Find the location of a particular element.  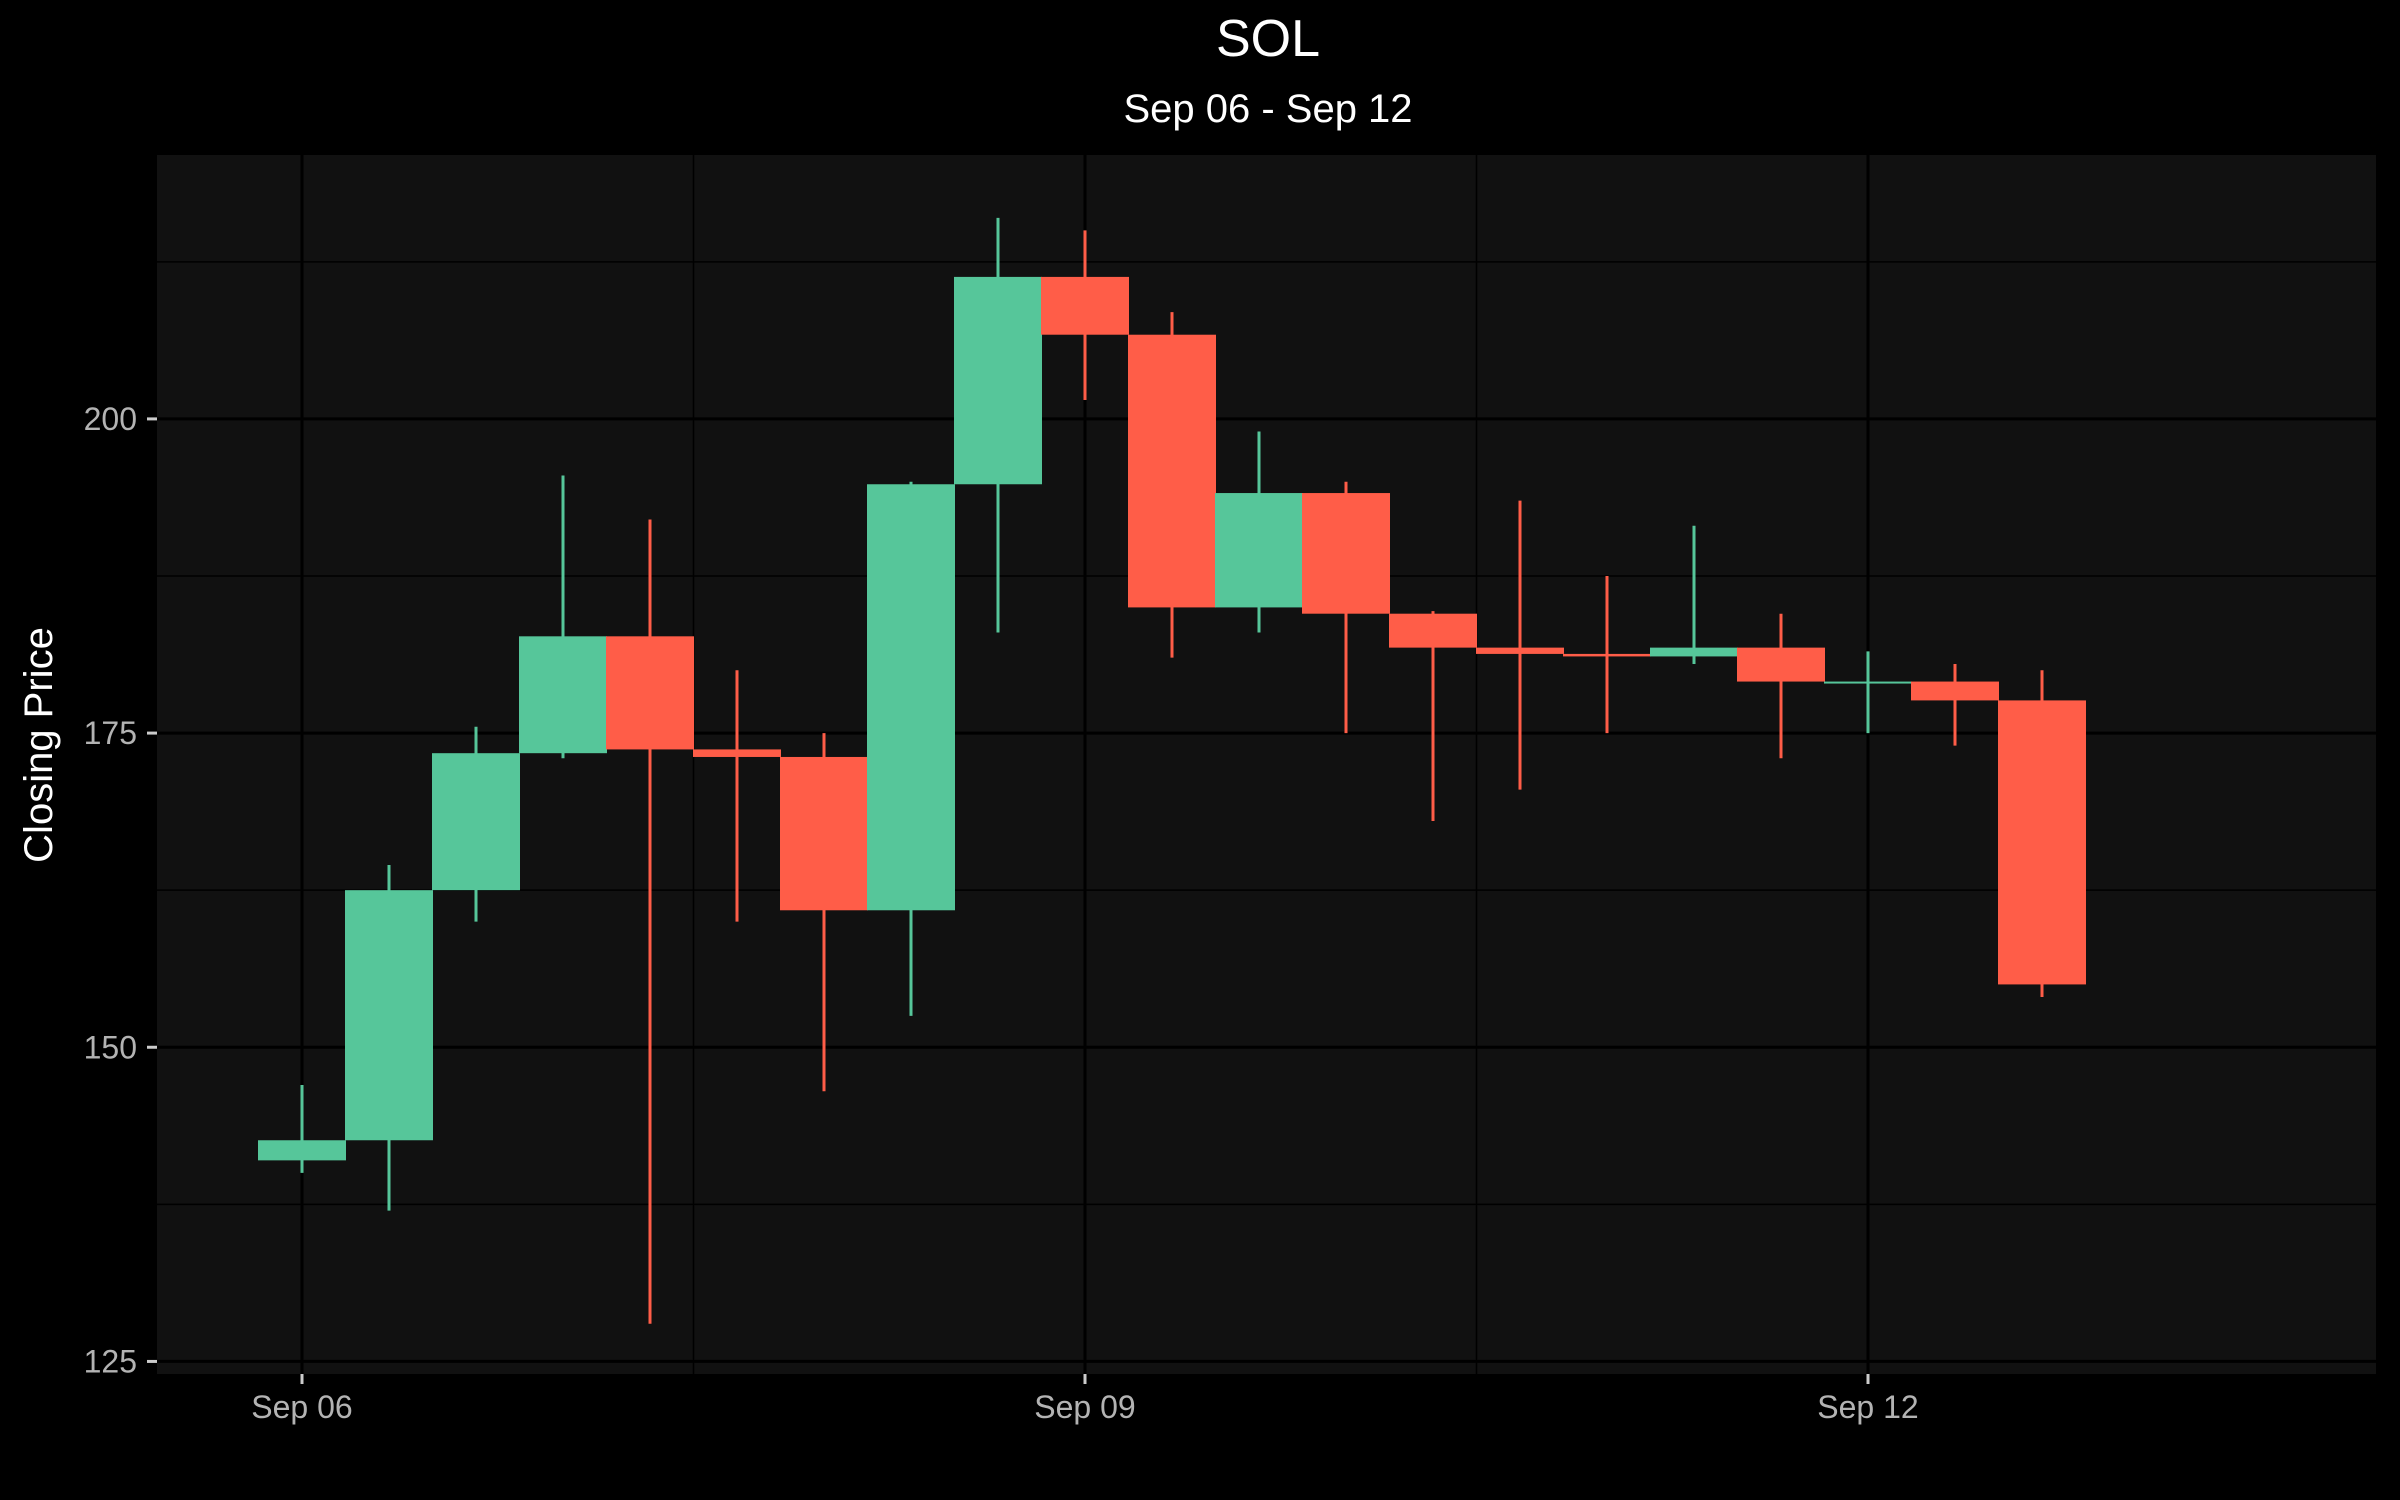

y-tick-label: 200 is located at coordinates (110, 419).